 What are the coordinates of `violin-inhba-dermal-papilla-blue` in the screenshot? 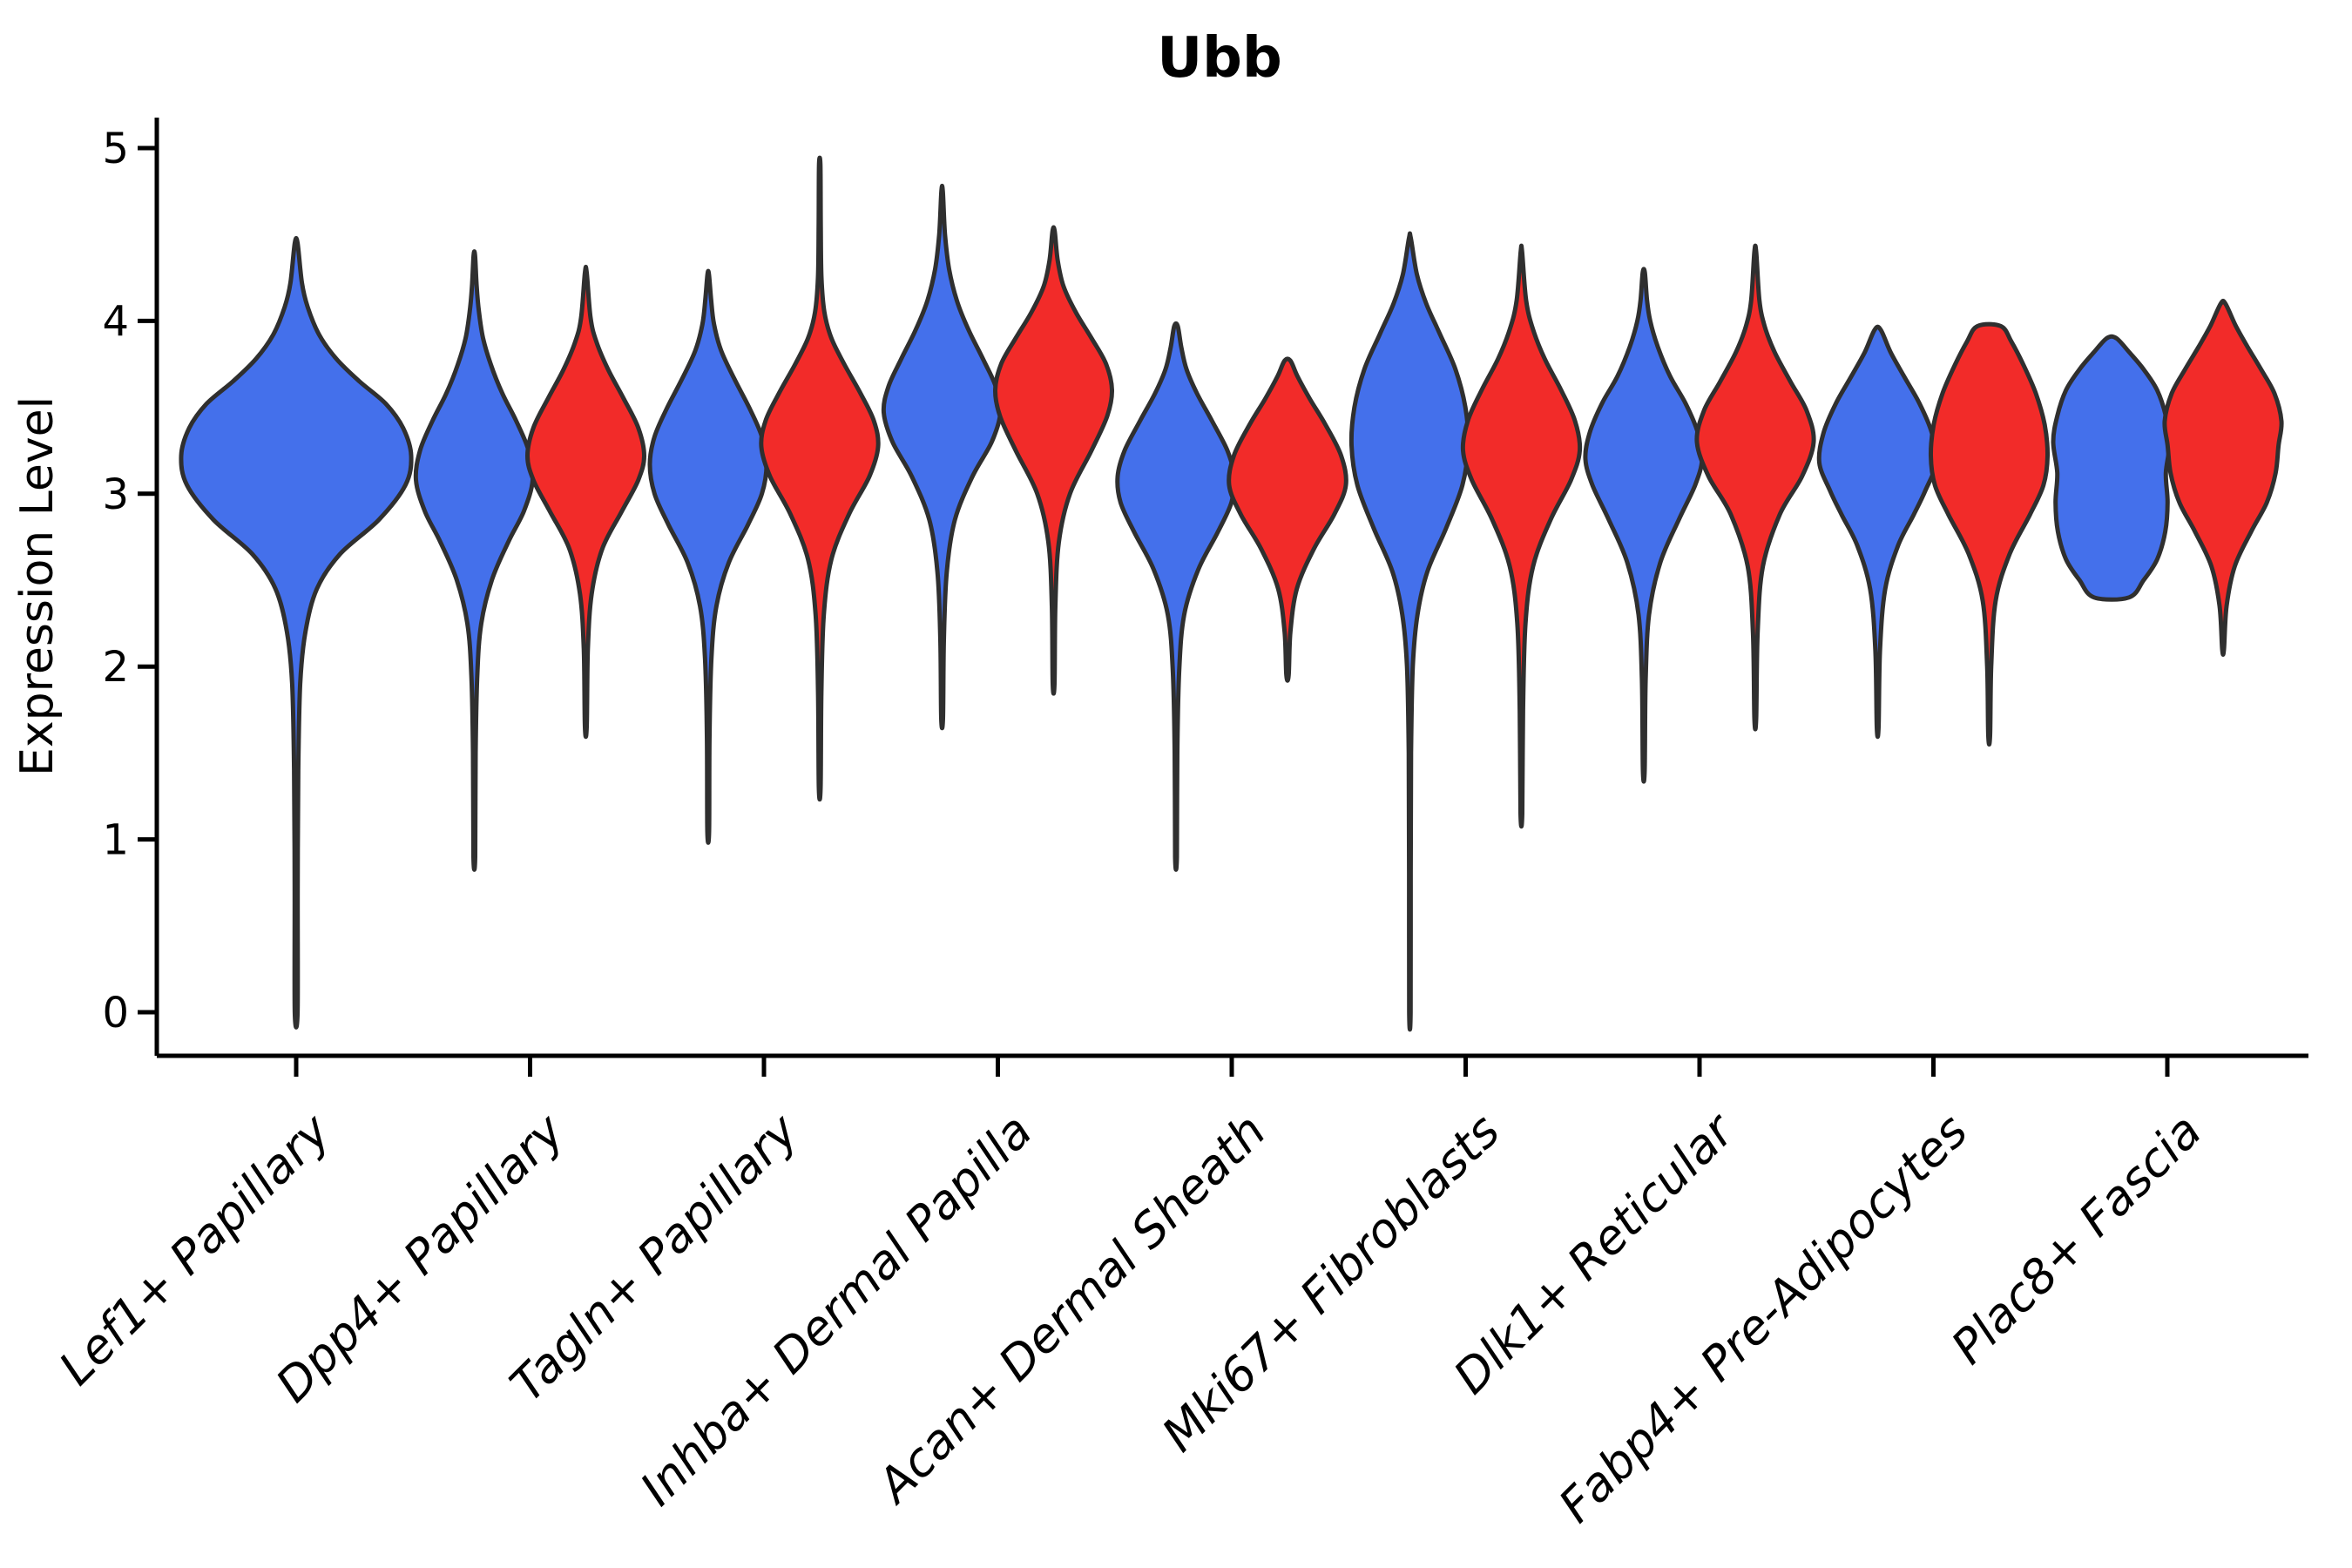 It's located at (943, 457).